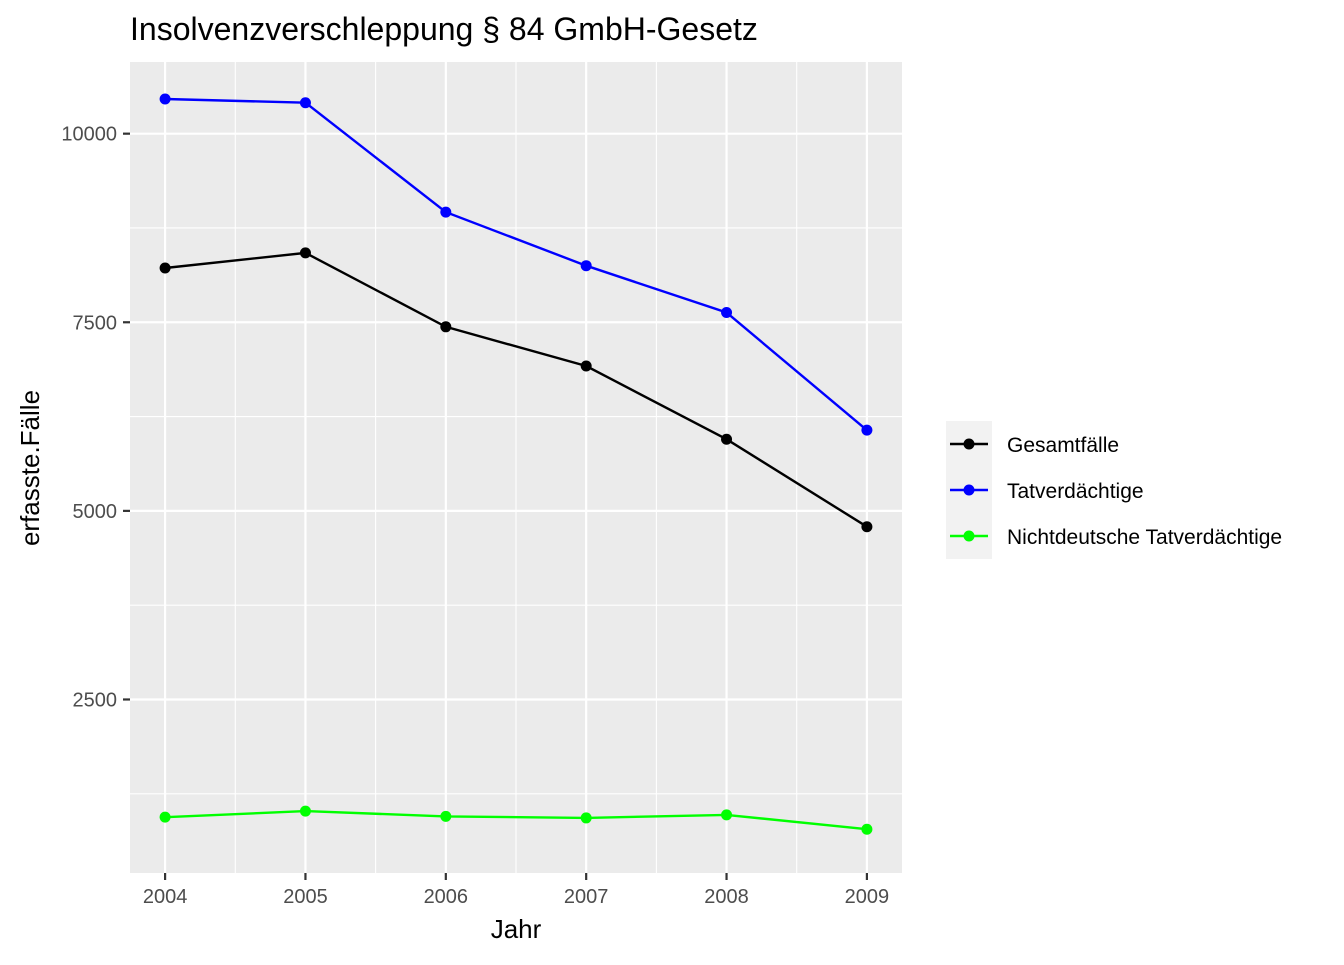 This screenshot has height=965, width=1344. I want to click on x-tick-label: 2006, so click(446, 897).